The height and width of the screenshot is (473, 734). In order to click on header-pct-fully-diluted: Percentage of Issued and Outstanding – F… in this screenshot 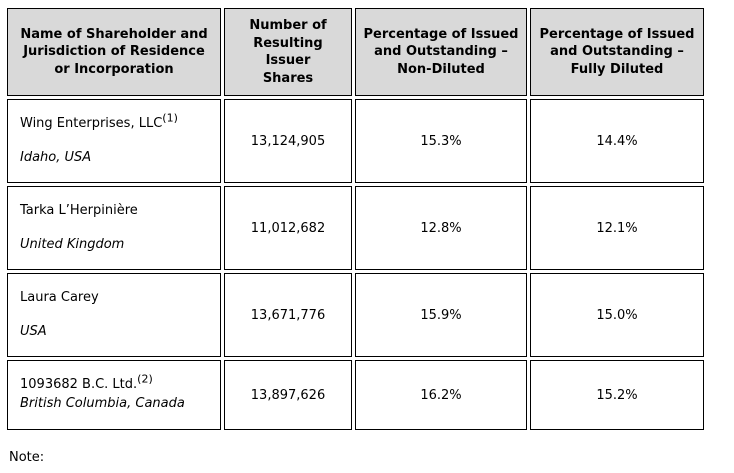, I will do `click(617, 52)`.